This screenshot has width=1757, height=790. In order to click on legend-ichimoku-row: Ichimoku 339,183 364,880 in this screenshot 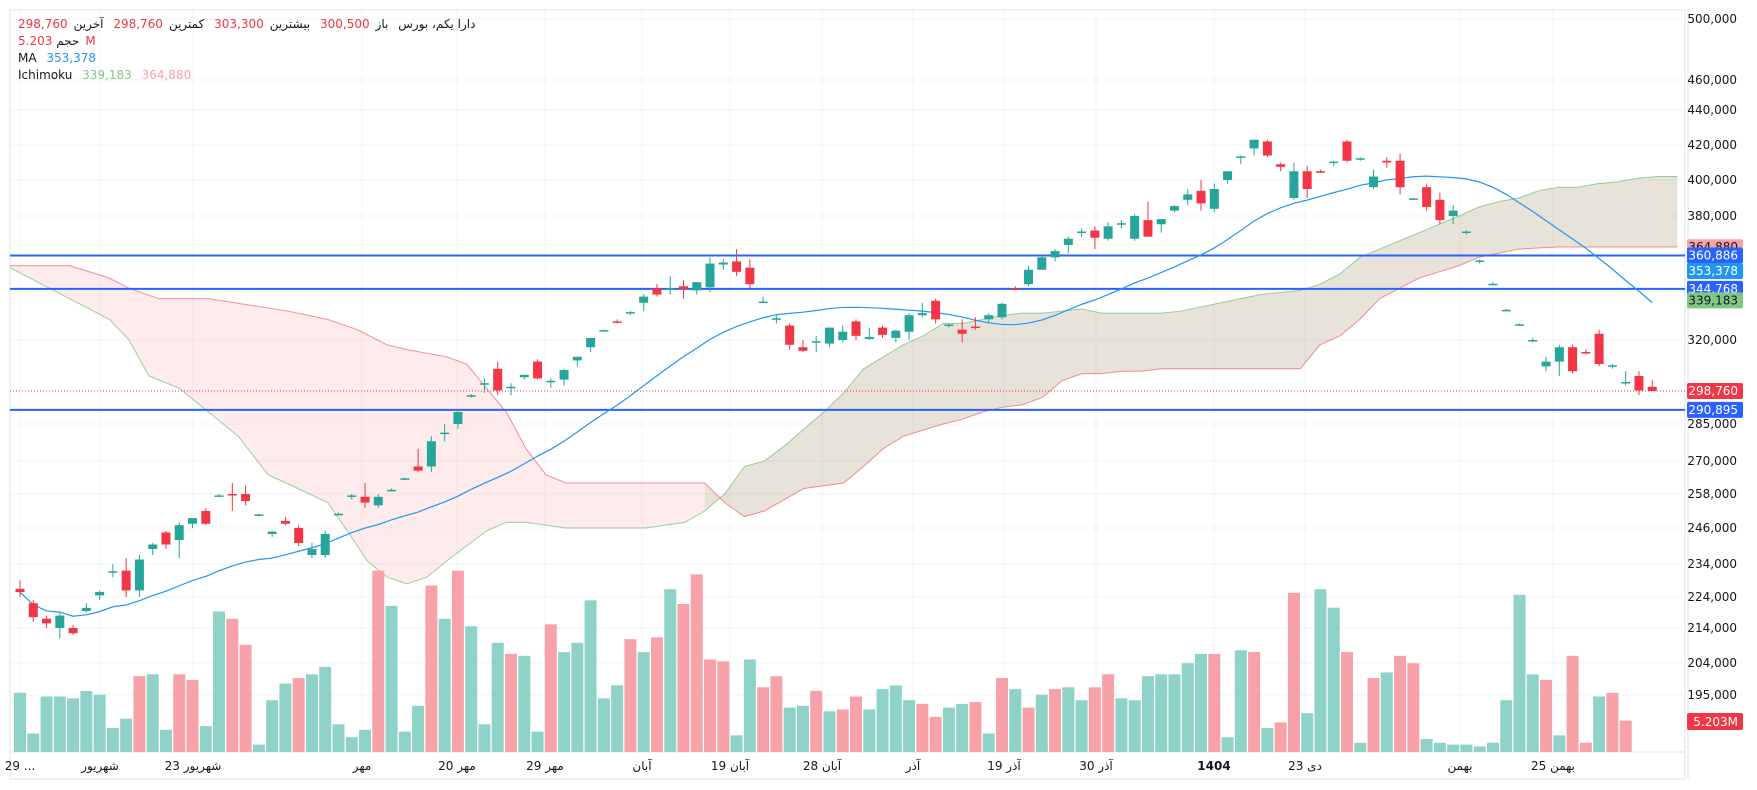, I will do `click(249, 75)`.